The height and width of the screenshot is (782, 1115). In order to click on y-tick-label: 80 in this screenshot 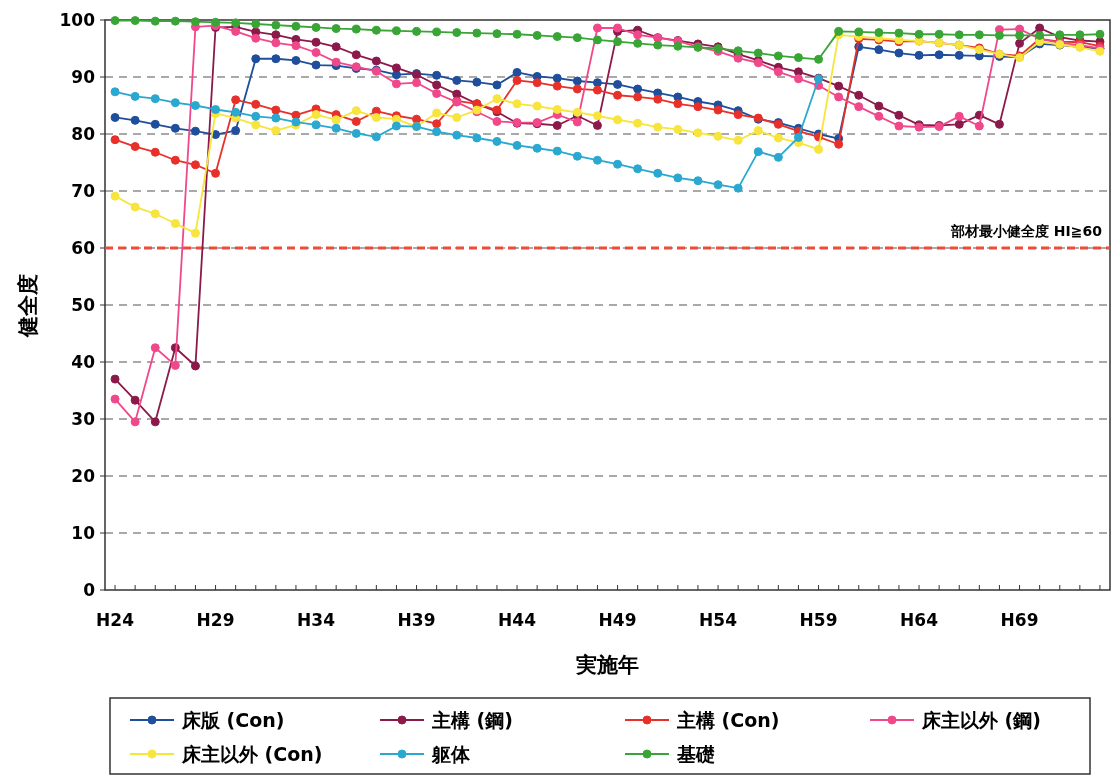, I will do `click(83, 134)`.